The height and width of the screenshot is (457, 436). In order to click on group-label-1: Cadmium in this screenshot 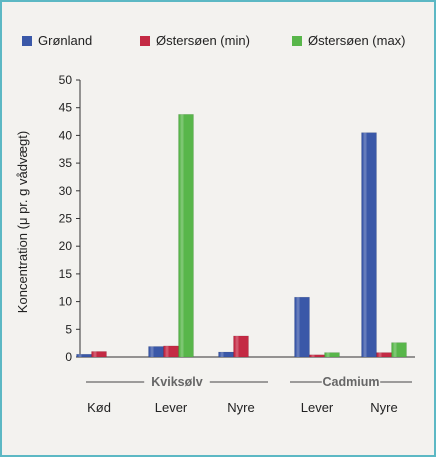, I will do `click(351, 382)`.